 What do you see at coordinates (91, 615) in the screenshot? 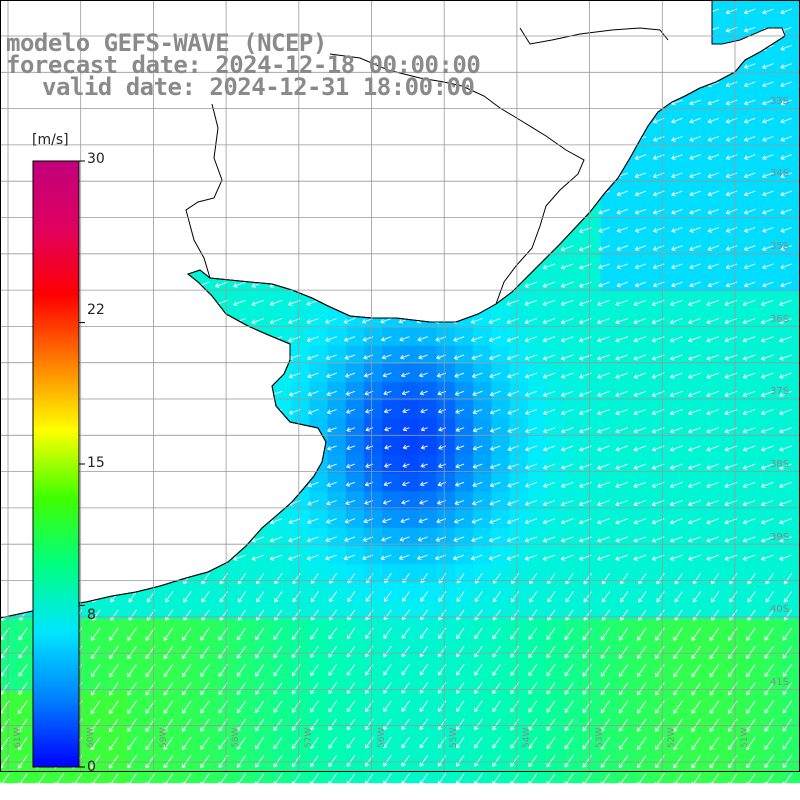
I see `colorbar-tick-8: 8` at bounding box center [91, 615].